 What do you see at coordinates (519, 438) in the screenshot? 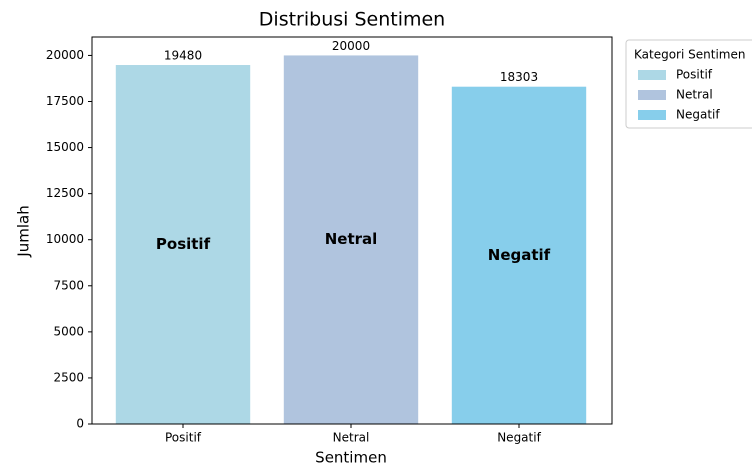
I see `x-tick-label: Negatif` at bounding box center [519, 438].